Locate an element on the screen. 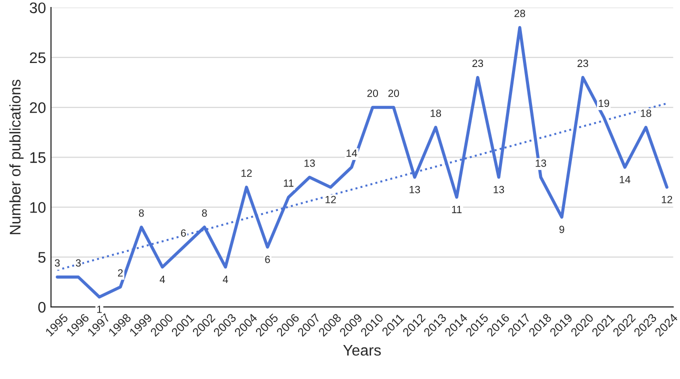 This screenshot has height=379, width=680. data-label: 19 is located at coordinates (604, 103).